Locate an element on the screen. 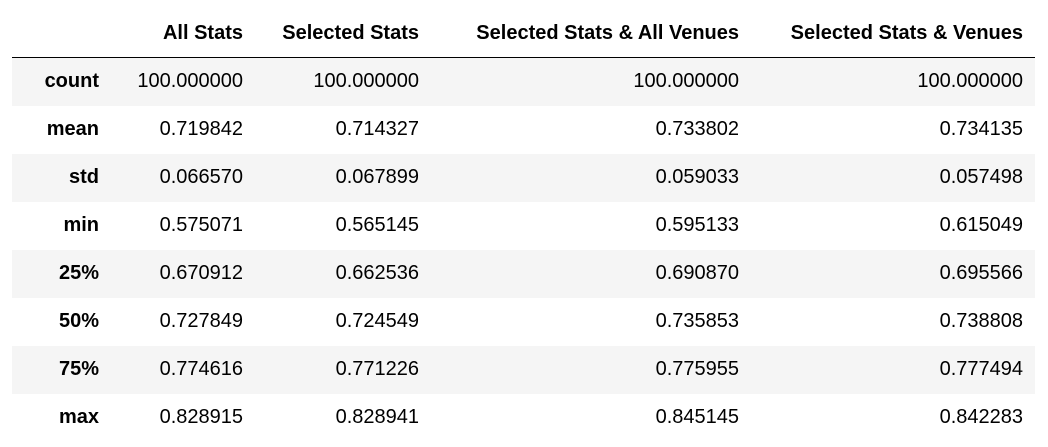 The width and height of the screenshot is (1048, 447). cell-value: 0.842283 is located at coordinates (981, 417).